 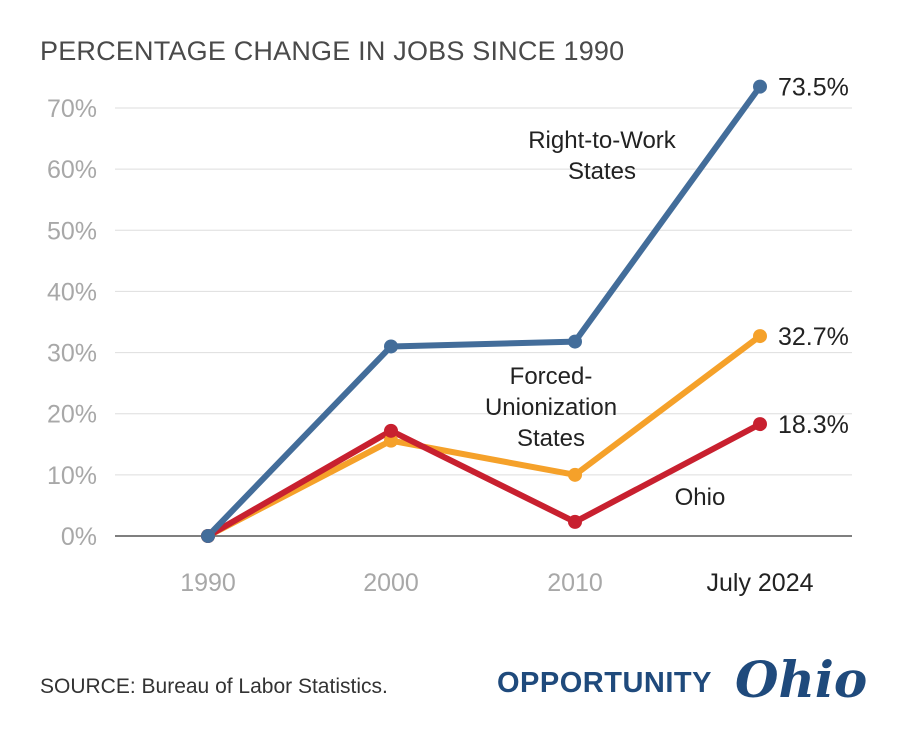 What do you see at coordinates (72, 292) in the screenshot?
I see `y-tick-label: 40%` at bounding box center [72, 292].